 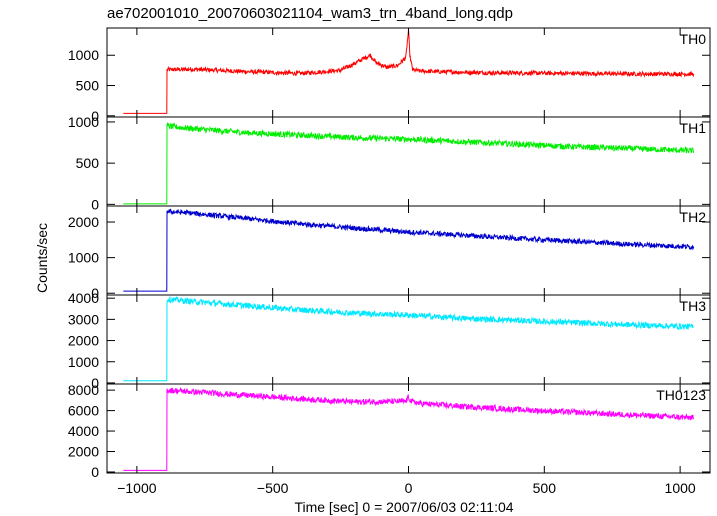 I want to click on y-tick-label: 3000, so click(x=83, y=319).